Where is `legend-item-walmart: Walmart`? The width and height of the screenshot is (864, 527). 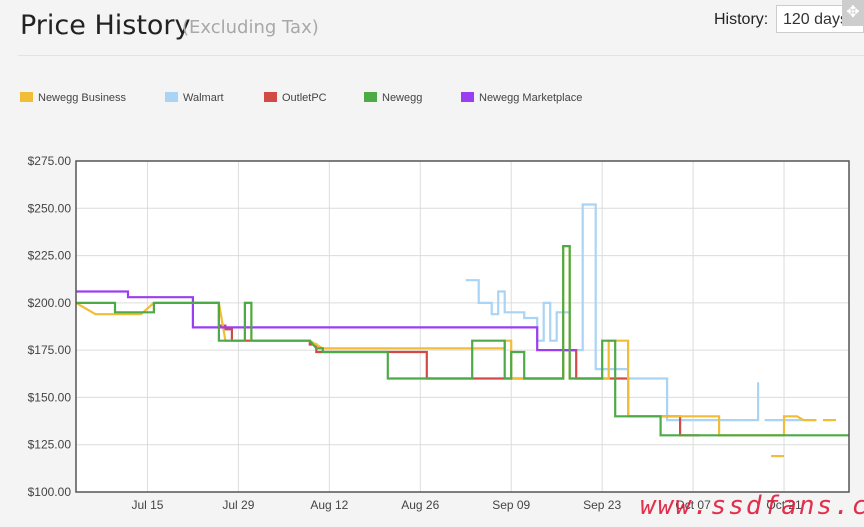 legend-item-walmart: Walmart is located at coordinates (194, 101).